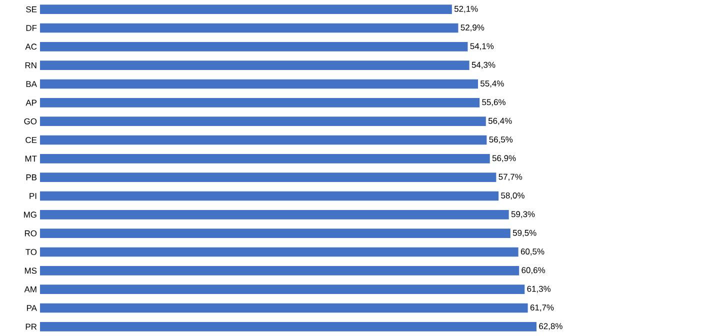 Image resolution: width=702 pixels, height=336 pixels. I want to click on y-tick-label: PR, so click(31, 327).